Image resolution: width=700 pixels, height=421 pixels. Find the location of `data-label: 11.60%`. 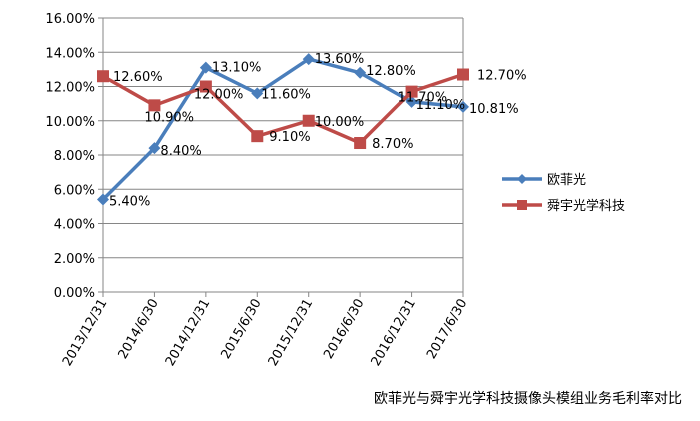

data-label: 11.60% is located at coordinates (286, 94).